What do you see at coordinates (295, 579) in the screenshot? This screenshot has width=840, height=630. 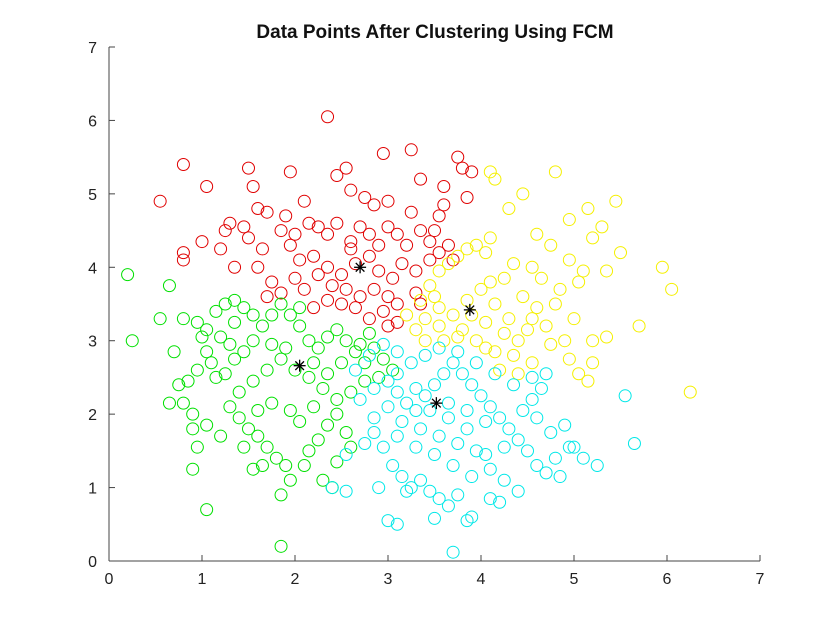 I see `x-tick-label: 2` at bounding box center [295, 579].